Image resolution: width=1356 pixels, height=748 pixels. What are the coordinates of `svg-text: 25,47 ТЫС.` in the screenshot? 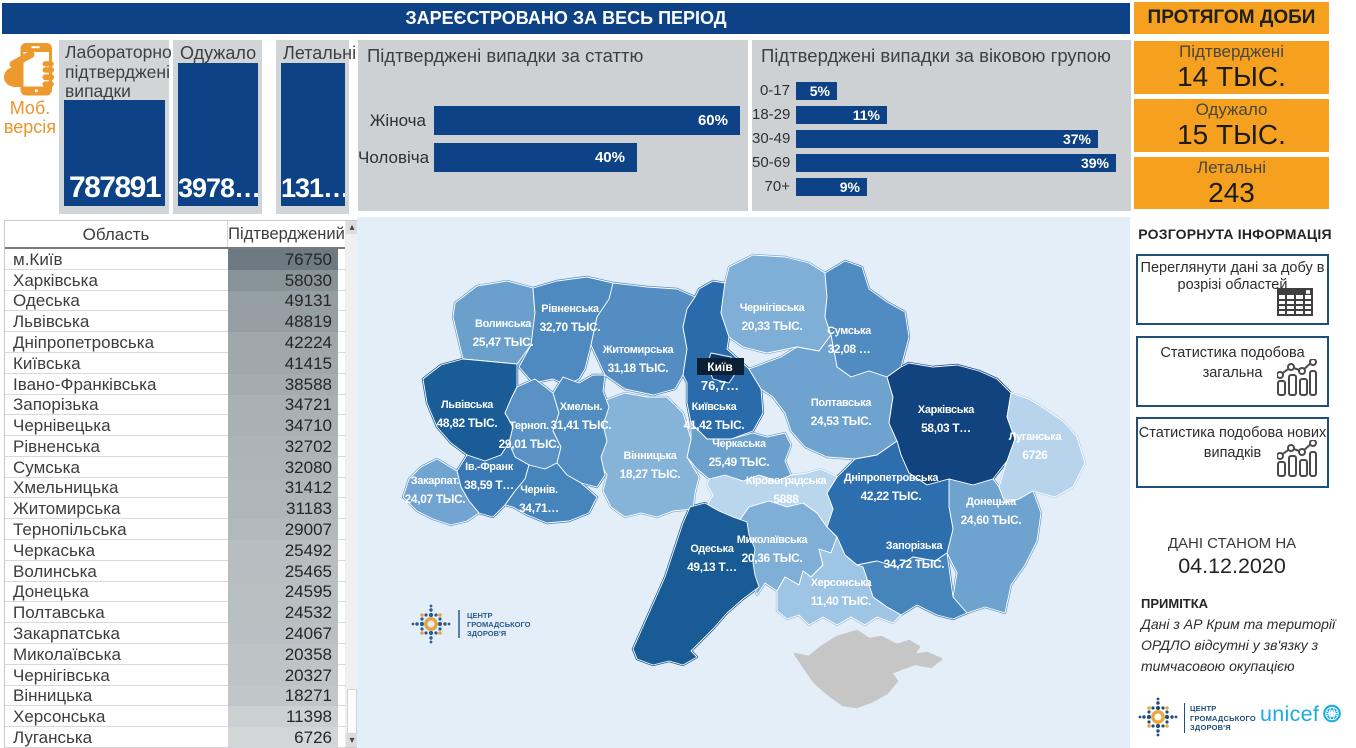 It's located at (503, 342).